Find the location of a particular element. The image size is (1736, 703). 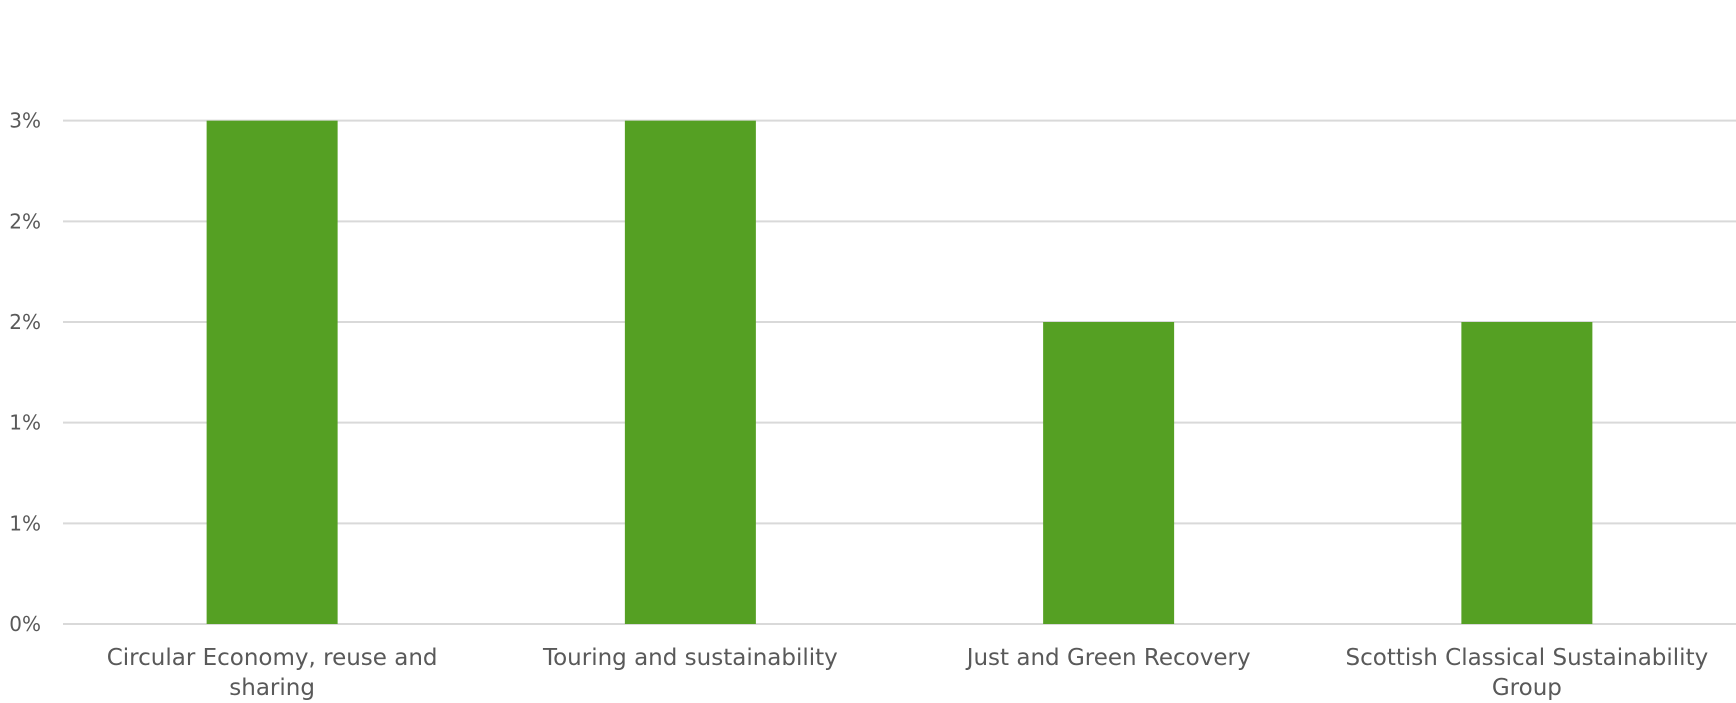

y-tick-label-0: 0% is located at coordinates (25, 624).